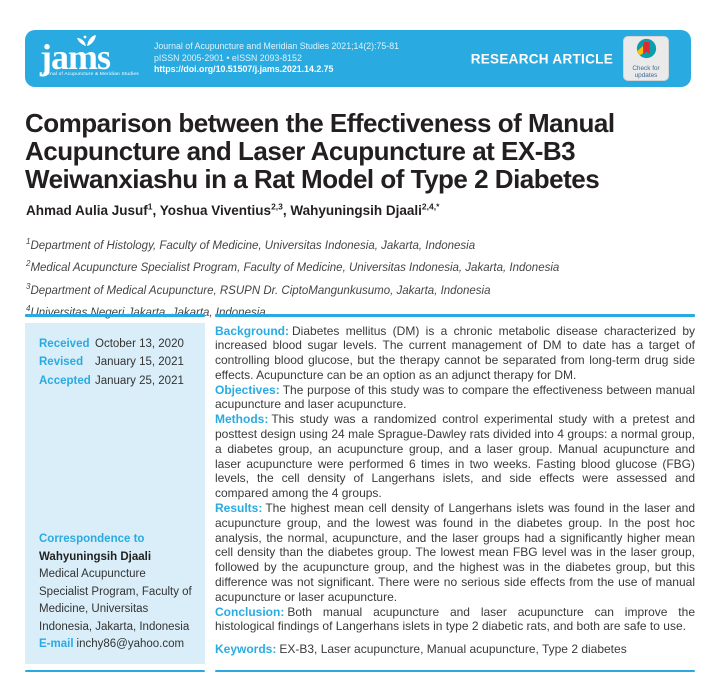 The width and height of the screenshot is (716, 678). Describe the element at coordinates (150, 206) in the screenshot. I see `author-affil-sup: 1` at that location.